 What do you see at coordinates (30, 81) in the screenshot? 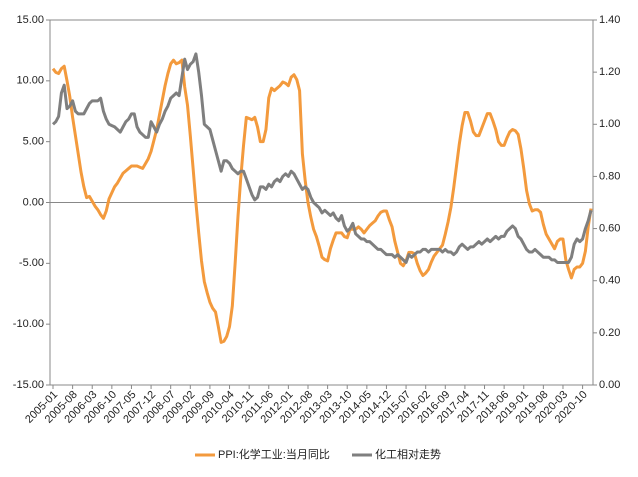
I see `y-tick-label: 10.00` at bounding box center [30, 81].